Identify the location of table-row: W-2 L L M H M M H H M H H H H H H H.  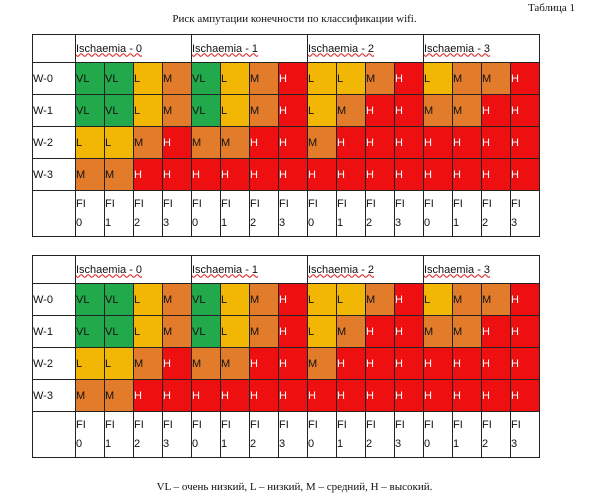
(286, 363).